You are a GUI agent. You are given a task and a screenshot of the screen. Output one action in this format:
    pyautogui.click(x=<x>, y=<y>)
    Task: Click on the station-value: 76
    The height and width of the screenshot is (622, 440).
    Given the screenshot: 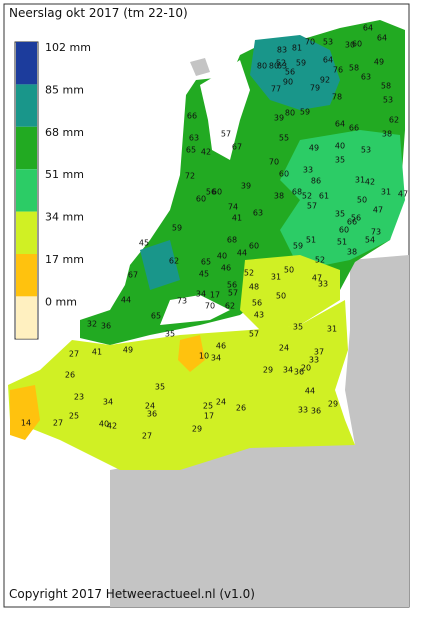 What is the action you would take?
    pyautogui.click(x=338, y=70)
    